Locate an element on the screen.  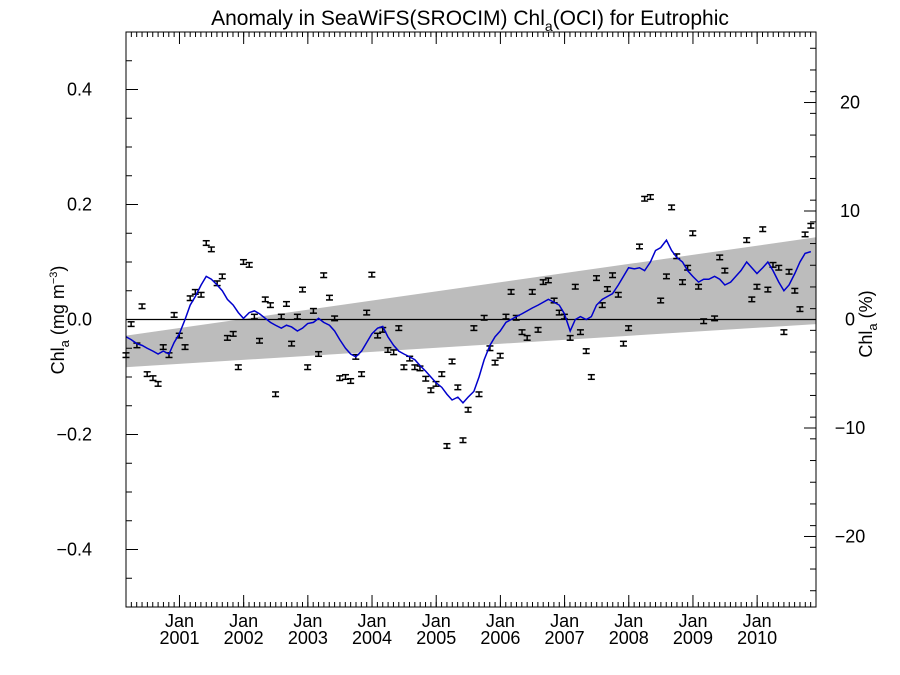
x-tick-year: 2006 is located at coordinates (500, 638).